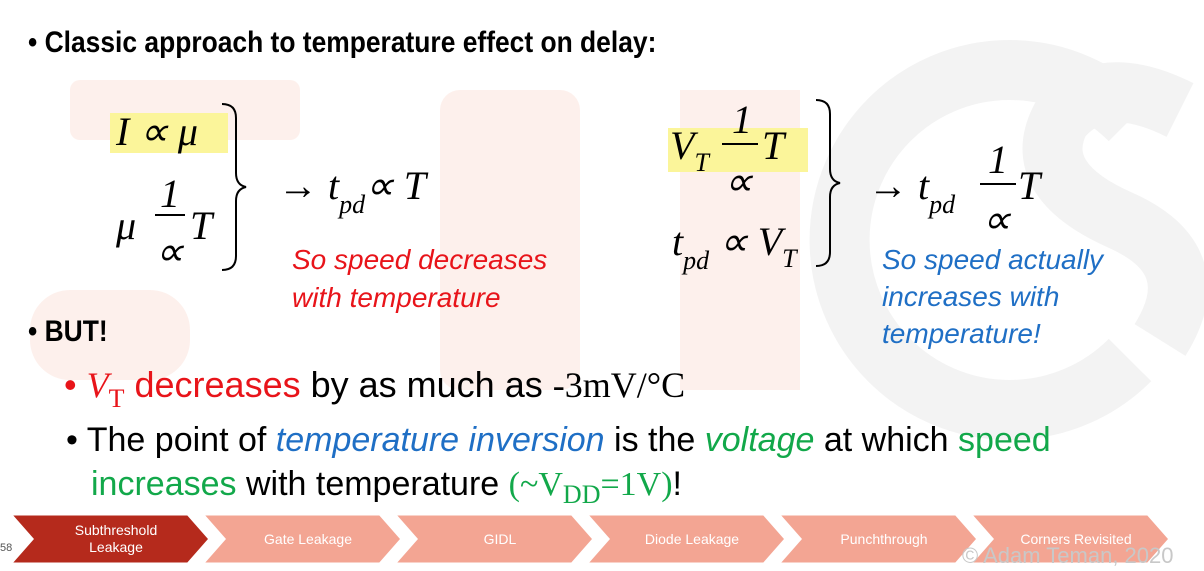 The height and width of the screenshot is (571, 1204). Describe the element at coordinates (420, 259) in the screenshot. I see `note-line: So speed decreases` at that location.